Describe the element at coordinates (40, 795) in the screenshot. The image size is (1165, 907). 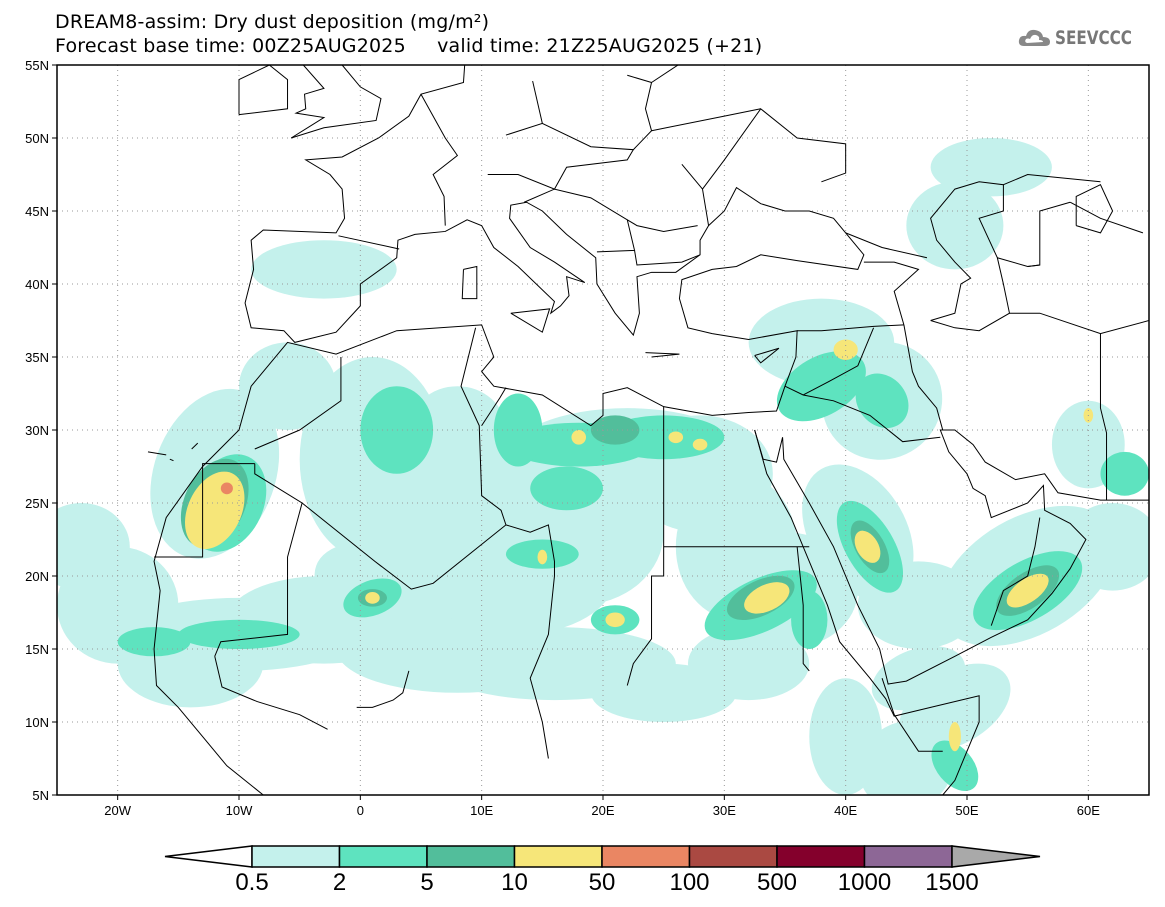
I see `lat-label: 5N` at that location.